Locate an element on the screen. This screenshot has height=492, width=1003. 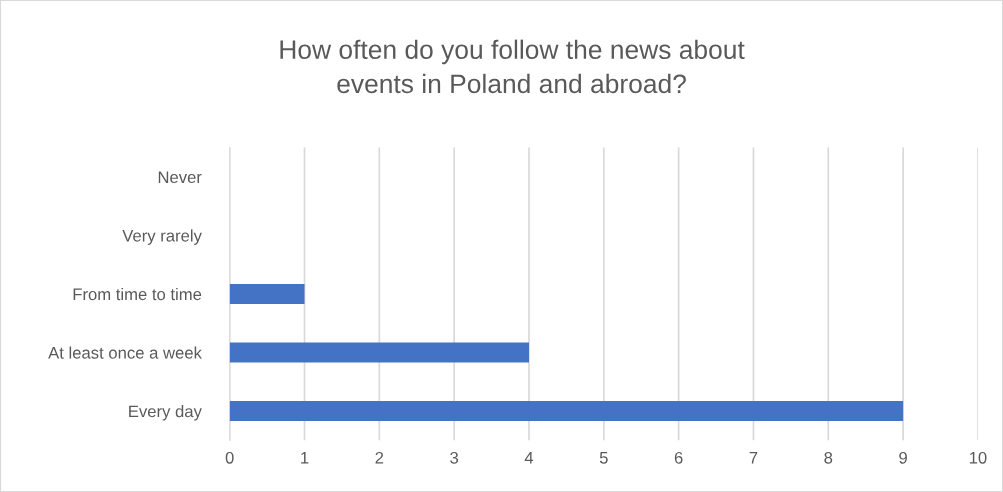
x-tick-label: 9 is located at coordinates (903, 457).